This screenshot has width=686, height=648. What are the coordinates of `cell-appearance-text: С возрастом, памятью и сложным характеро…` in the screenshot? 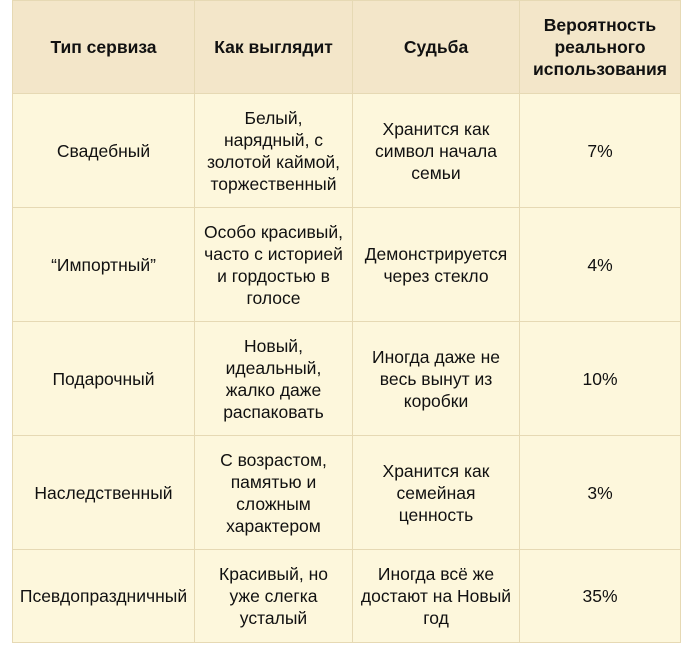 It's located at (273, 492).